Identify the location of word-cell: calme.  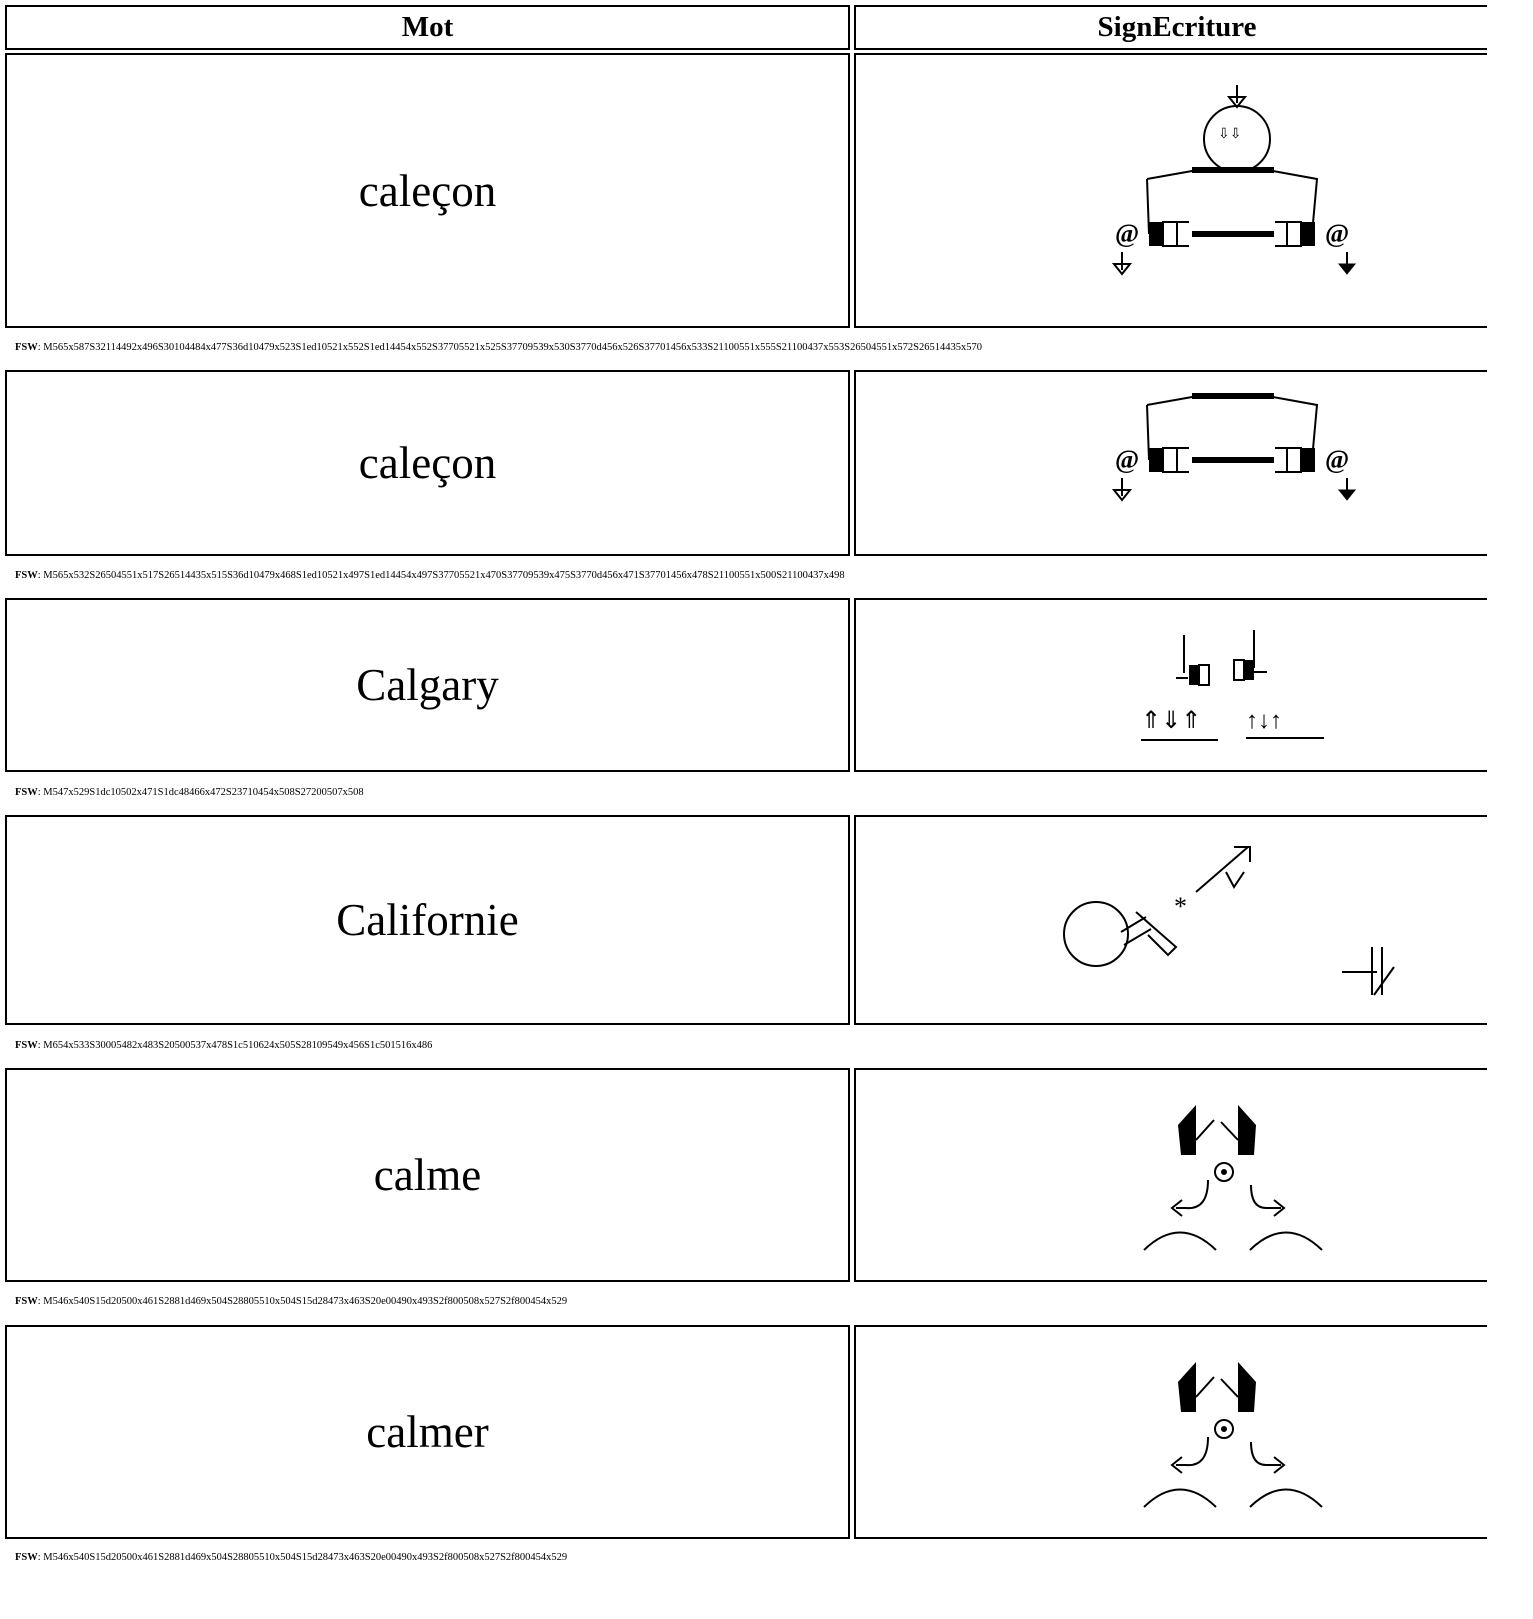
(427, 1175).